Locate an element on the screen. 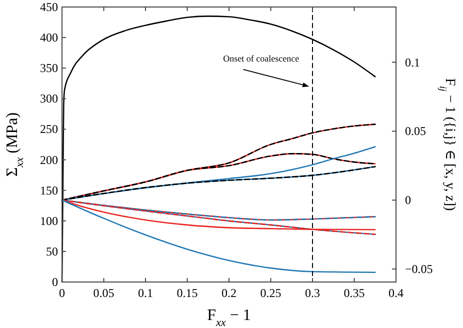 This screenshot has width=463, height=328. y-tick-label: 50 is located at coordinates (52, 251).